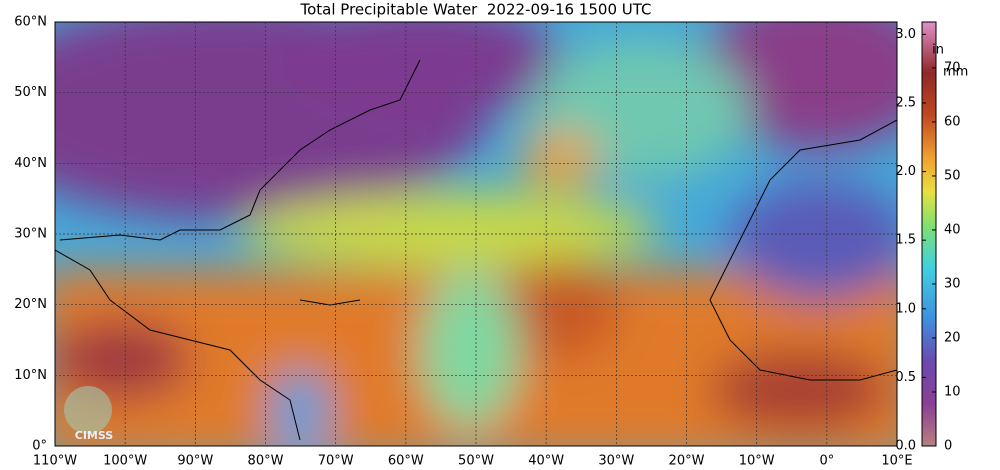 The width and height of the screenshot is (1000, 470). Describe the element at coordinates (266, 461) in the screenshot. I see `lon-label: 80°W` at that location.